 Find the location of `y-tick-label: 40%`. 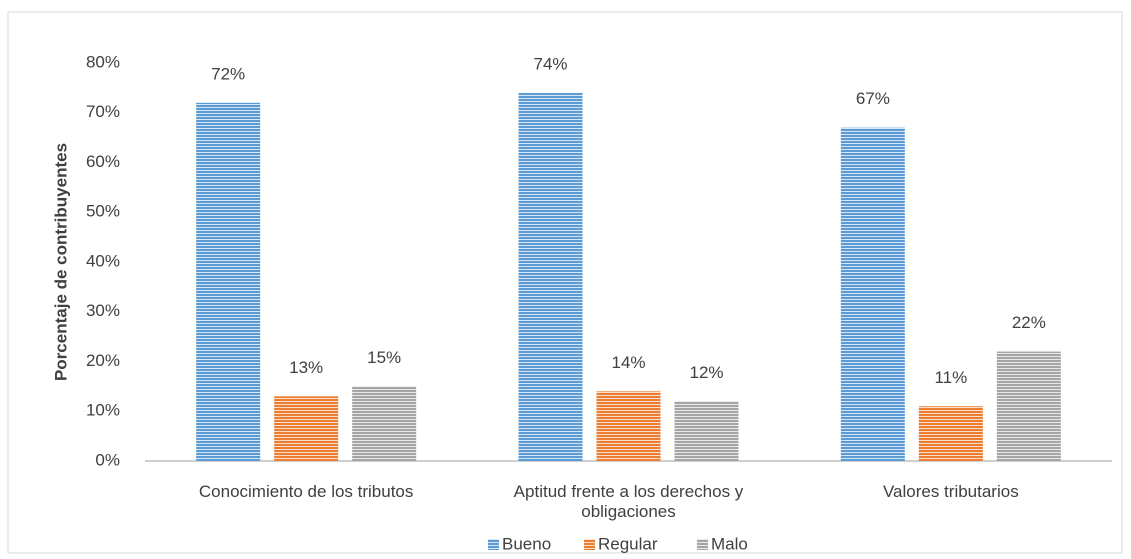

y-tick-label: 40% is located at coordinates (103, 260).